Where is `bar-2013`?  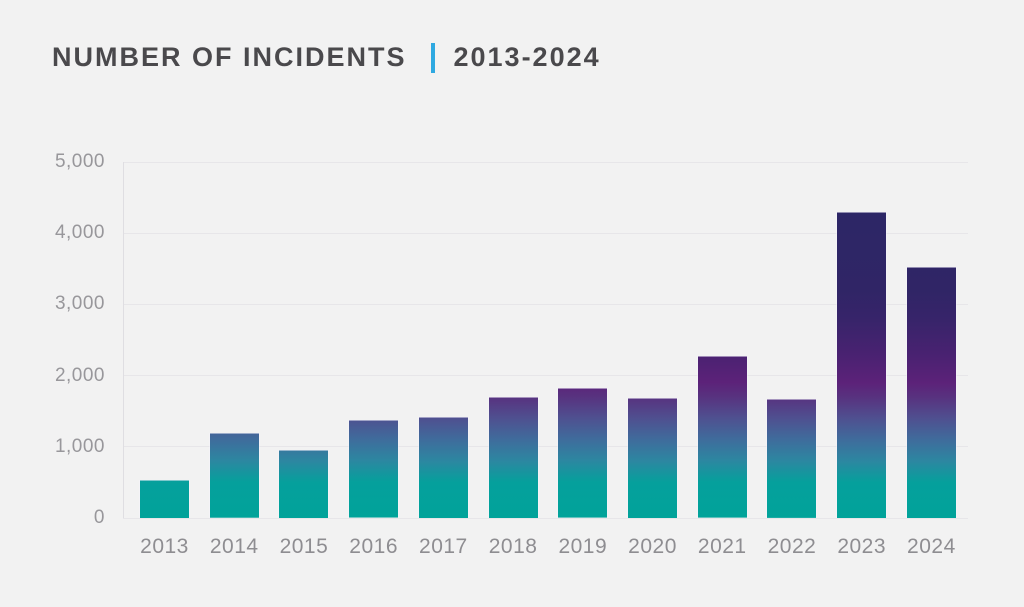
bar-2013 is located at coordinates (164, 498).